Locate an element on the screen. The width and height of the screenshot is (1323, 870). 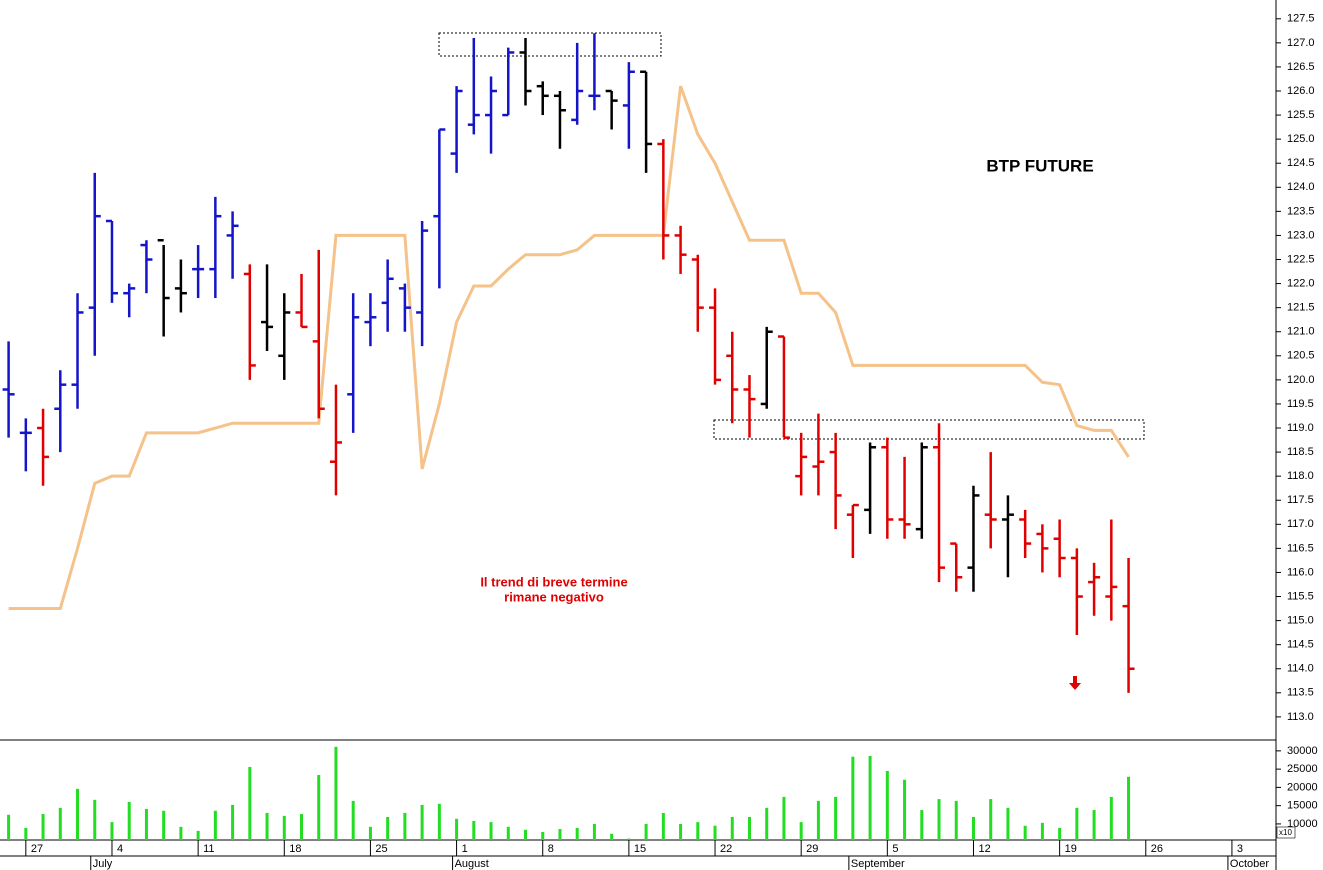
y-tick-label: 114.0 is located at coordinates (1300, 669).